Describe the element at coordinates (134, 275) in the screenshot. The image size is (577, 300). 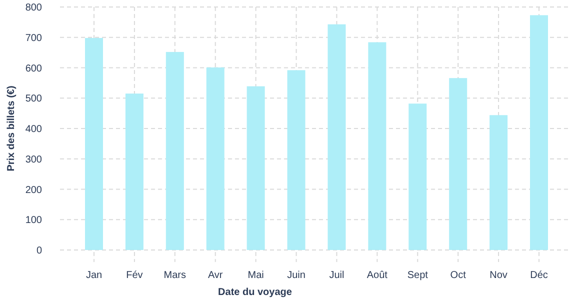
I see `x-tick-label: Fév` at that location.